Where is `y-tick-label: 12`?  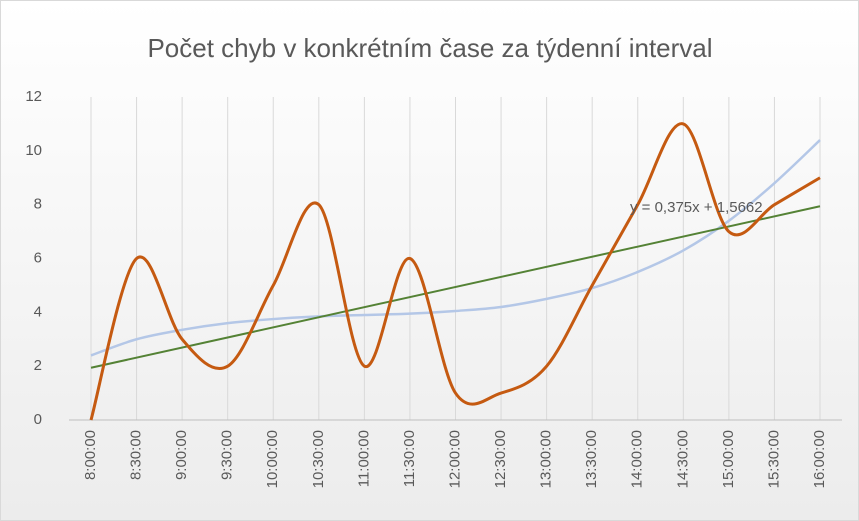
y-tick-label: 12 is located at coordinates (33, 96).